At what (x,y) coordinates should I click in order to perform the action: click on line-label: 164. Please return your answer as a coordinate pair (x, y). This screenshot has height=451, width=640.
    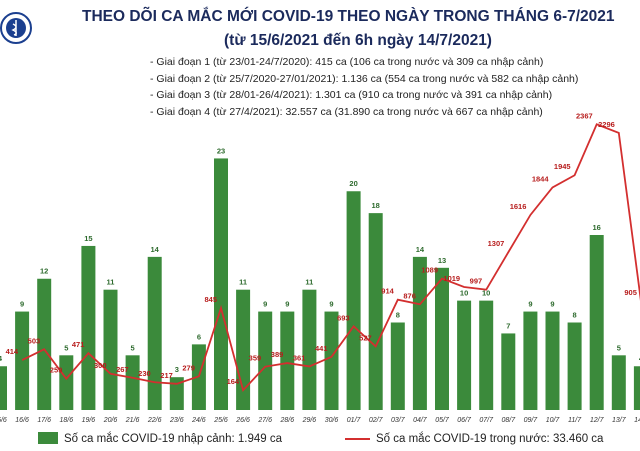
    Looking at the image, I should click on (233, 381).